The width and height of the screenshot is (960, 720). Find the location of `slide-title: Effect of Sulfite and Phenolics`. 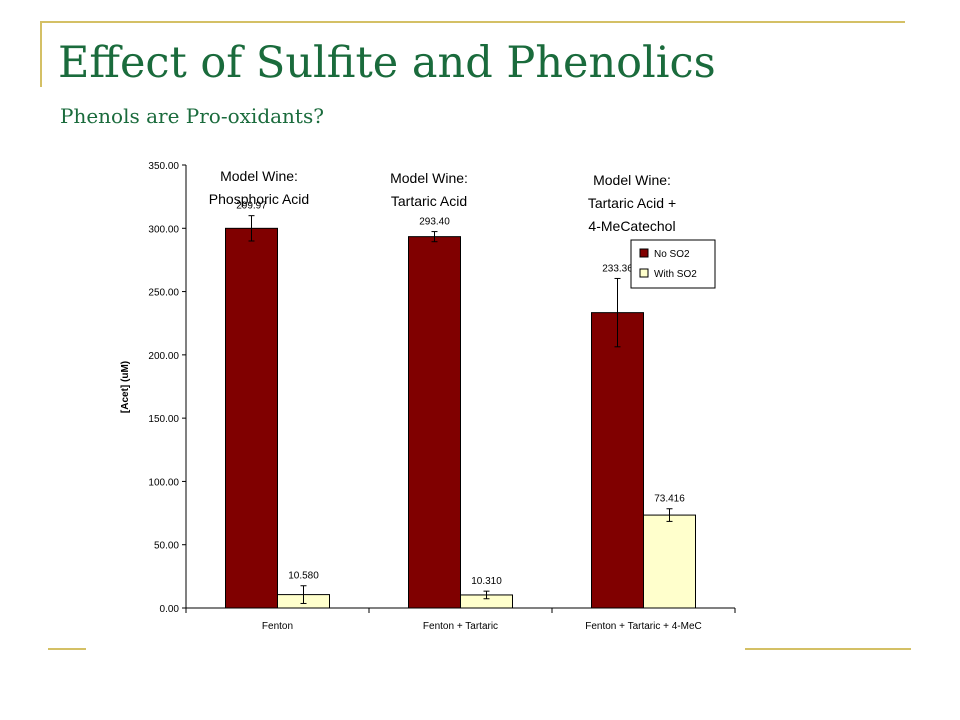

slide-title: Effect of Sulfite and Phenolics is located at coordinates (387, 63).